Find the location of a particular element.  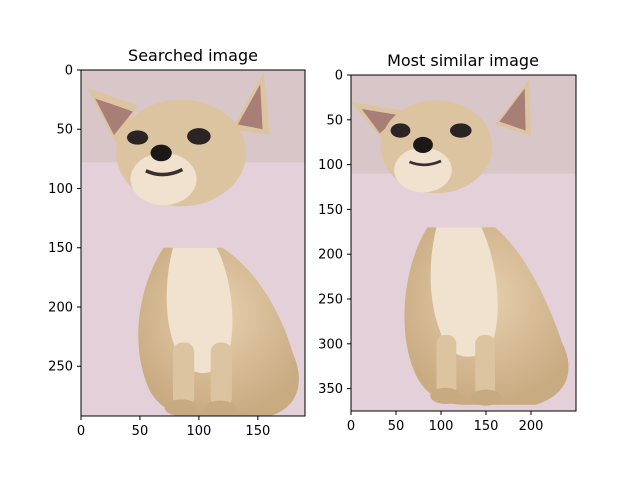

y-tick-label: 300 is located at coordinates (330, 344).